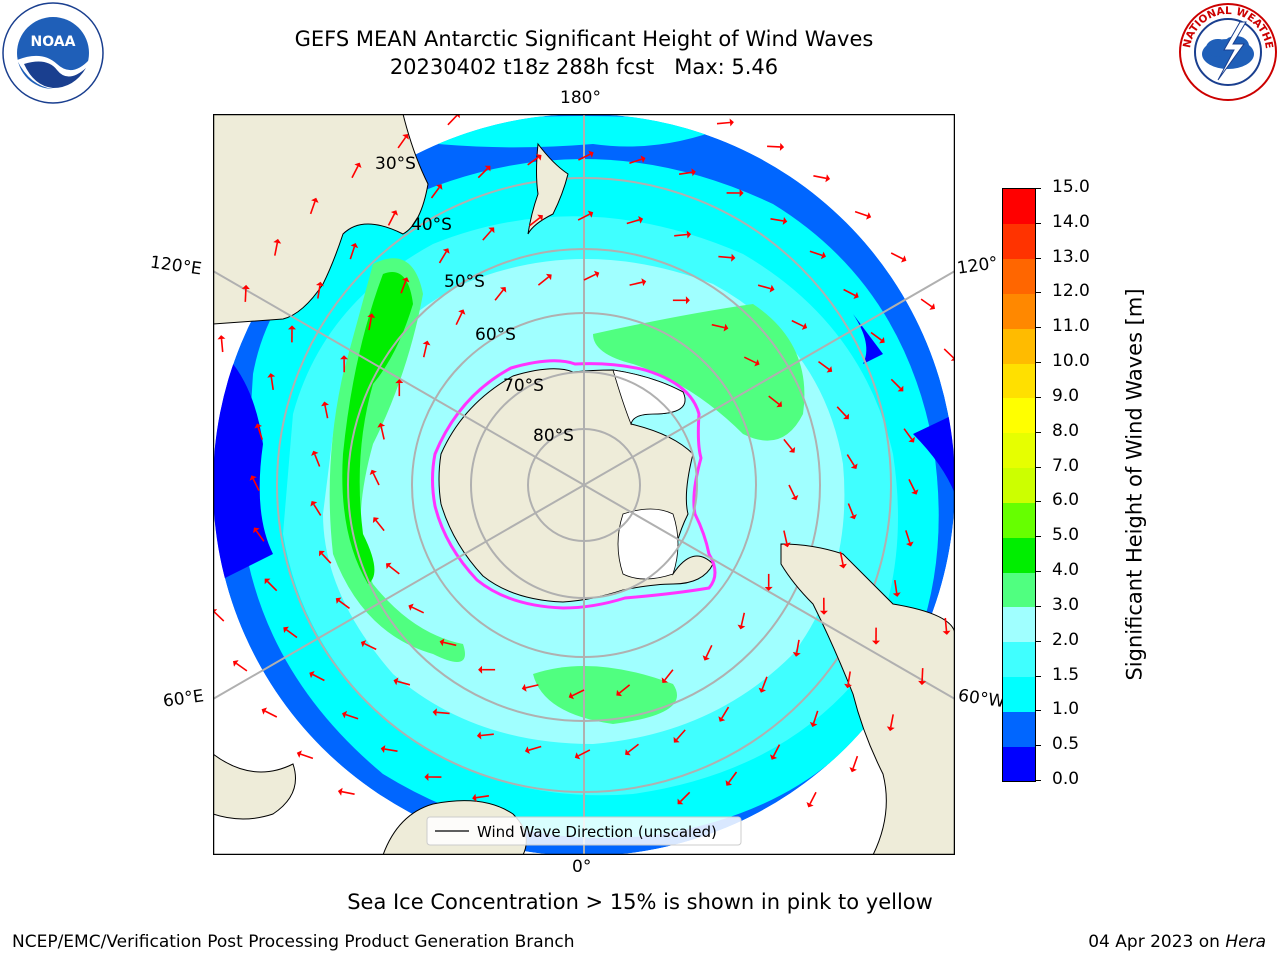 The height and width of the screenshot is (960, 1280). I want to click on lat-label-50s: 50°S, so click(464, 282).